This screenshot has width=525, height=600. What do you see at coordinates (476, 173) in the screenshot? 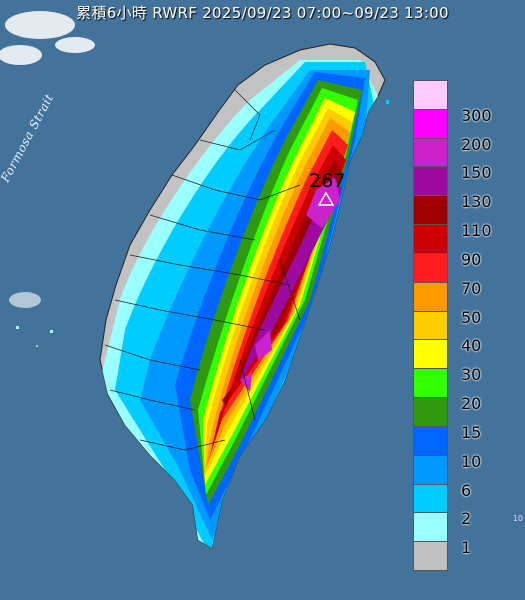
I see `legend-label: 150` at bounding box center [476, 173].